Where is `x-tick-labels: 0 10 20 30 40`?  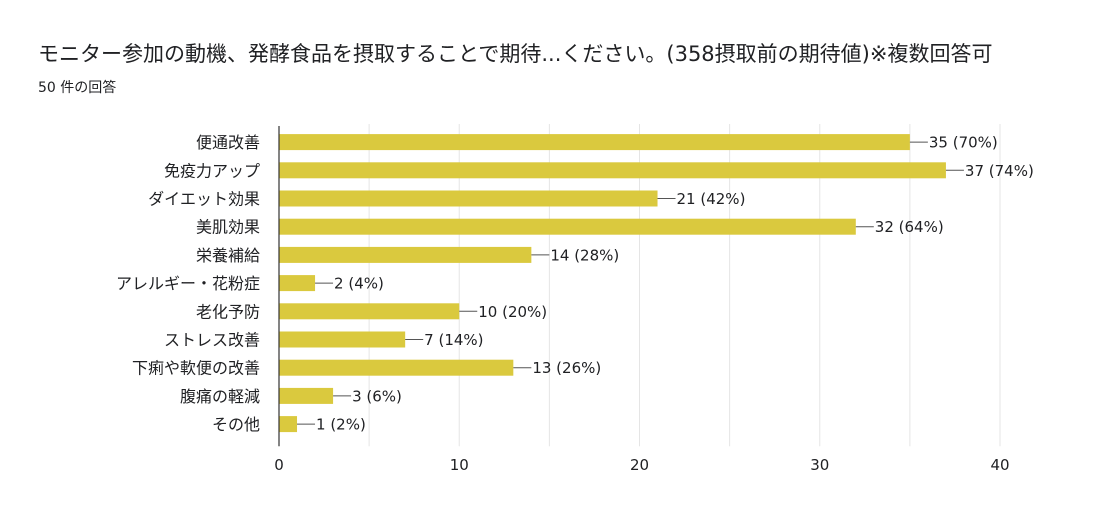
x-tick-labels: 0 10 20 30 40 is located at coordinates (641, 465).